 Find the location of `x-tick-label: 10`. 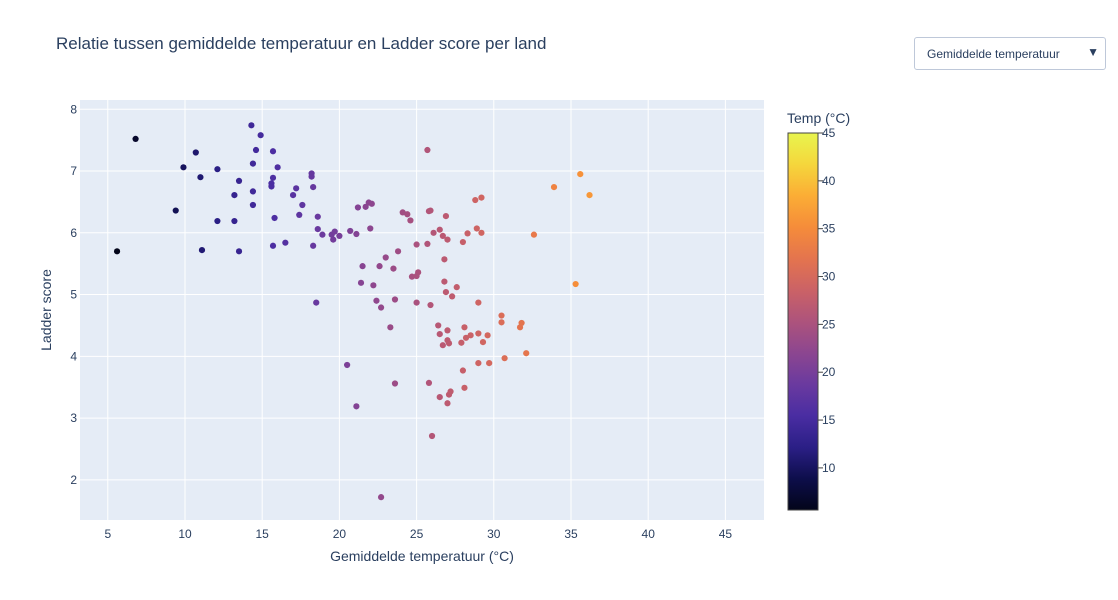

x-tick-label: 10 is located at coordinates (185, 534).